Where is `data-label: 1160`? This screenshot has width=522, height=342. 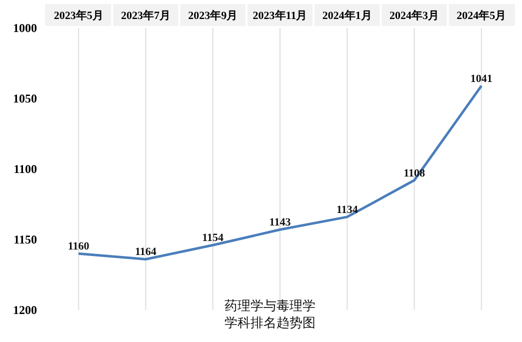
data-label: 1160 is located at coordinates (79, 246).